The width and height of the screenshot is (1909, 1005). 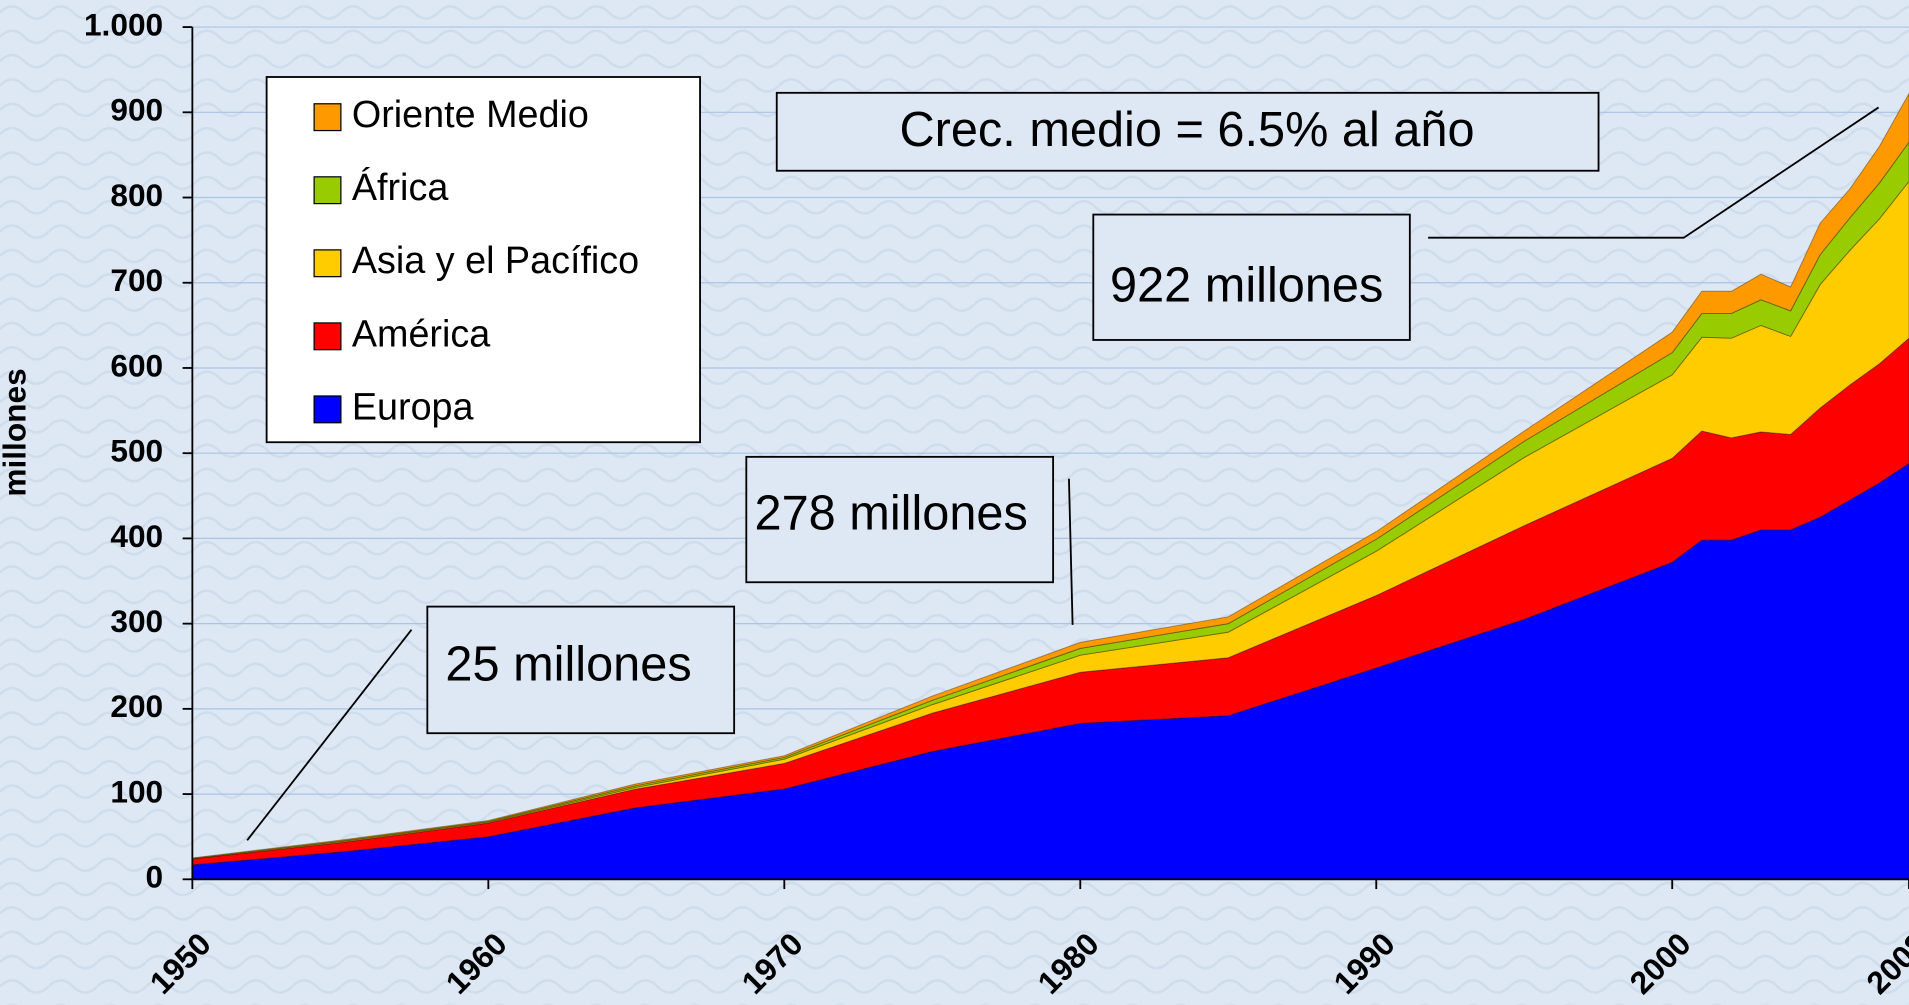 I want to click on annotation: 25 millones, so click(x=568, y=664).